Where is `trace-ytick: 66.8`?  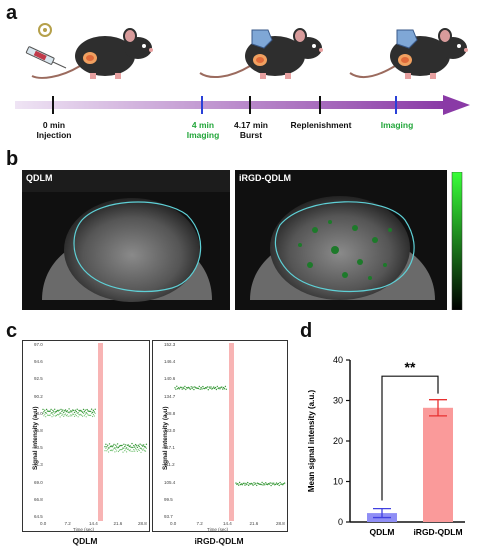
trace-ytick: 66.8 is located at coordinates (38, 499).